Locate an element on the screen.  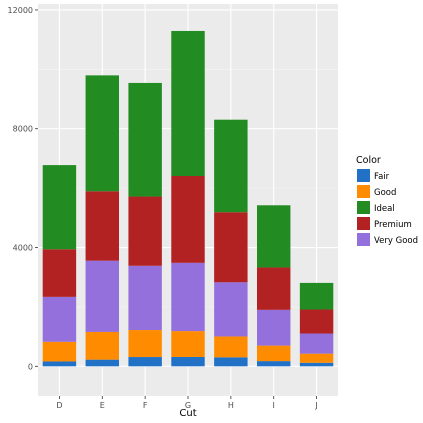
legend-key-good is located at coordinates (363, 191).